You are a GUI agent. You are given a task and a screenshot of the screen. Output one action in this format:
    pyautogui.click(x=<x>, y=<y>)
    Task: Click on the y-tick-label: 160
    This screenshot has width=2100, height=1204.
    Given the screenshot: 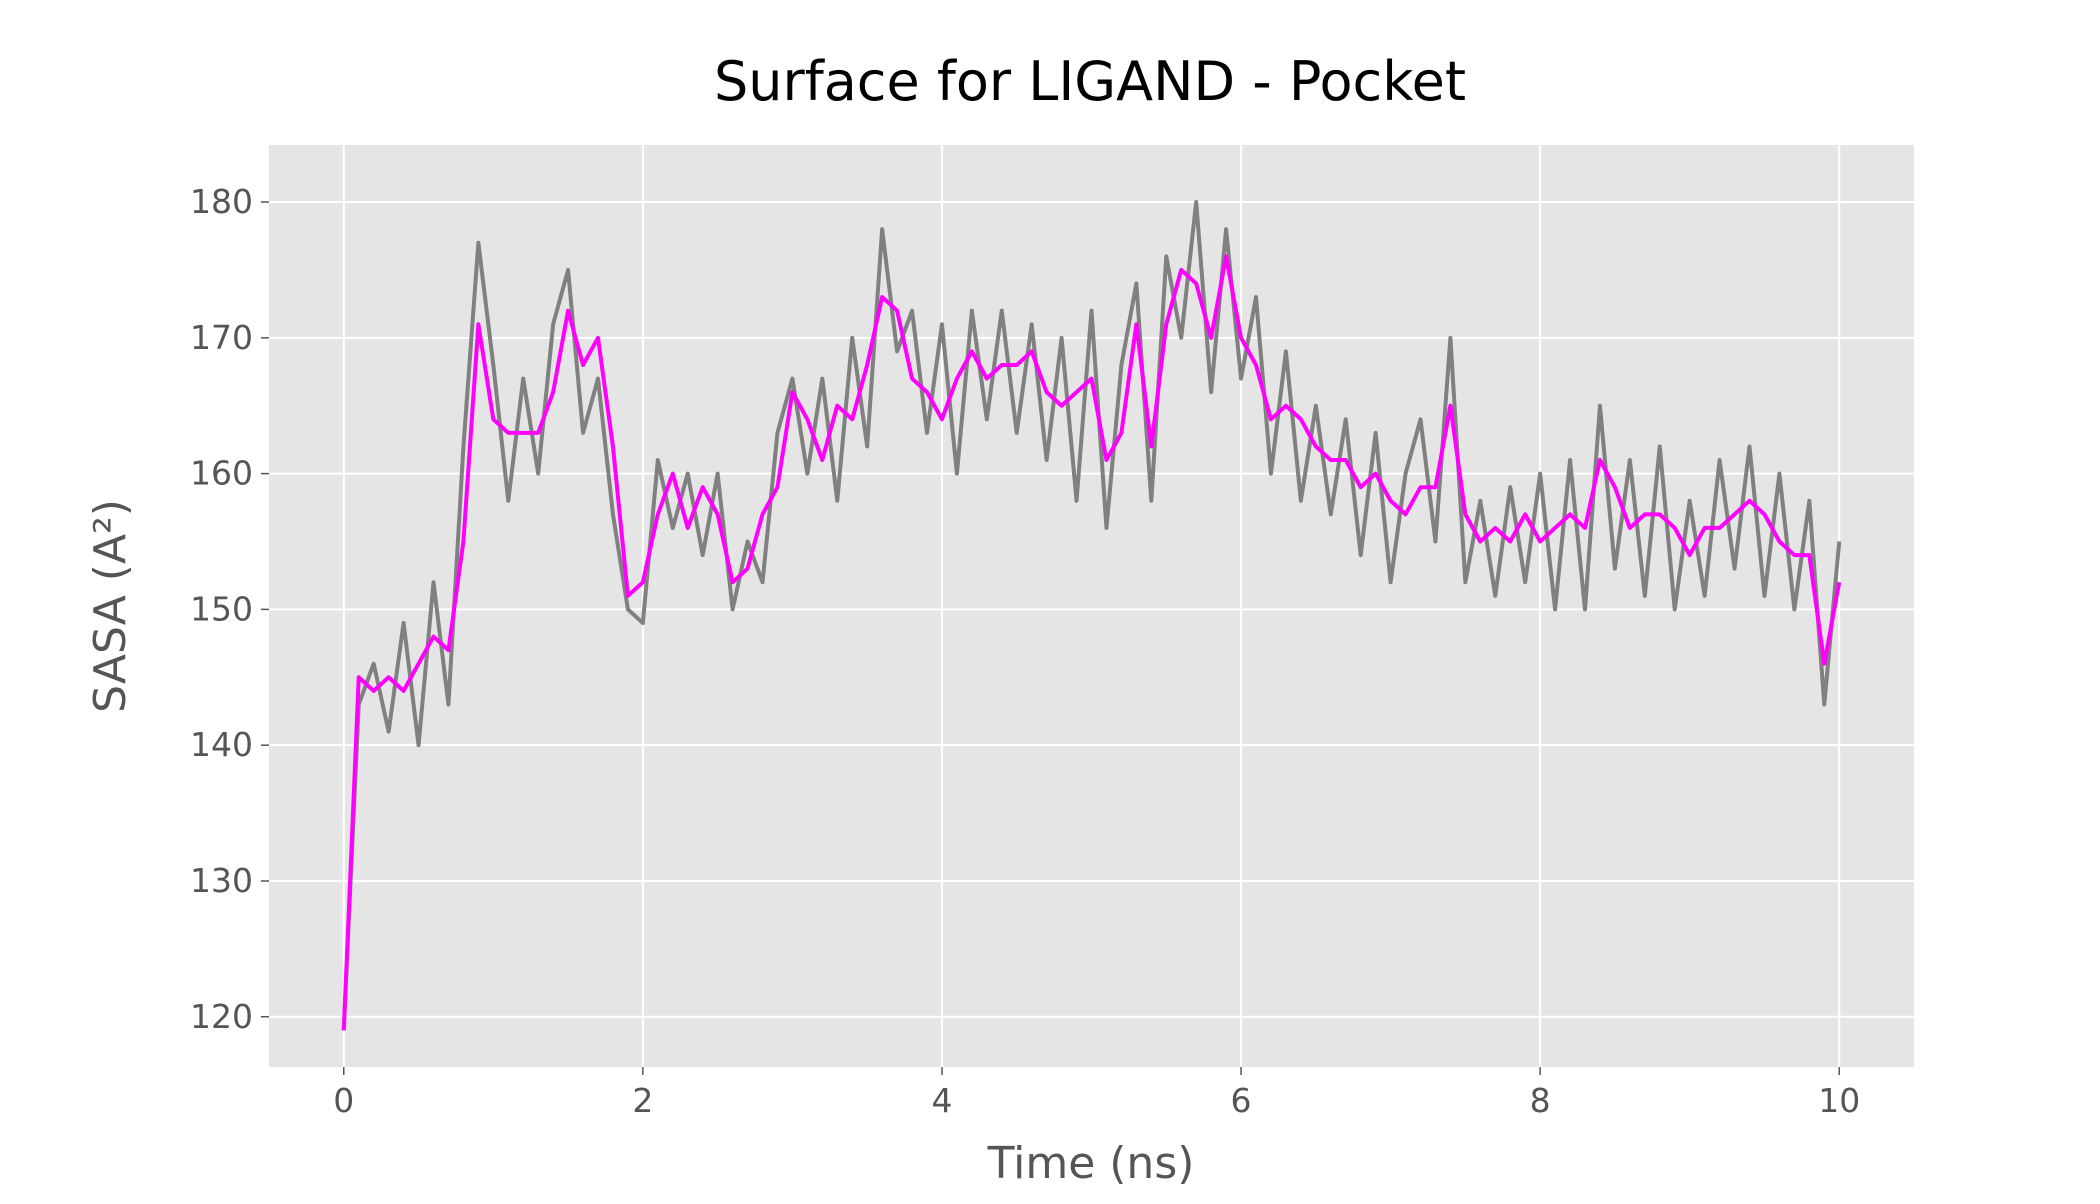 What is the action you would take?
    pyautogui.click(x=221, y=473)
    